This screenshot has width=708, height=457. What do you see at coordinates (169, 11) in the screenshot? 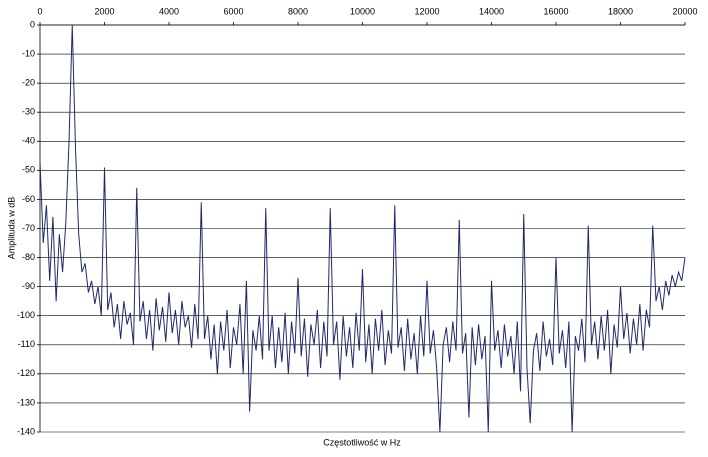
I see `x-tick-label: 4000` at bounding box center [169, 11].